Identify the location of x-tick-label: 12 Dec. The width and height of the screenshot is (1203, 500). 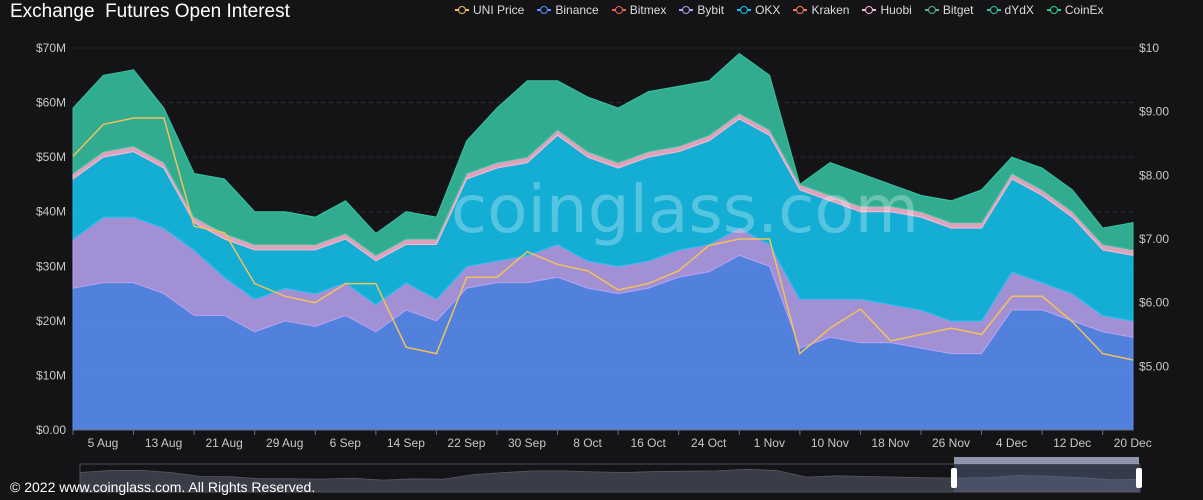
(1072, 443).